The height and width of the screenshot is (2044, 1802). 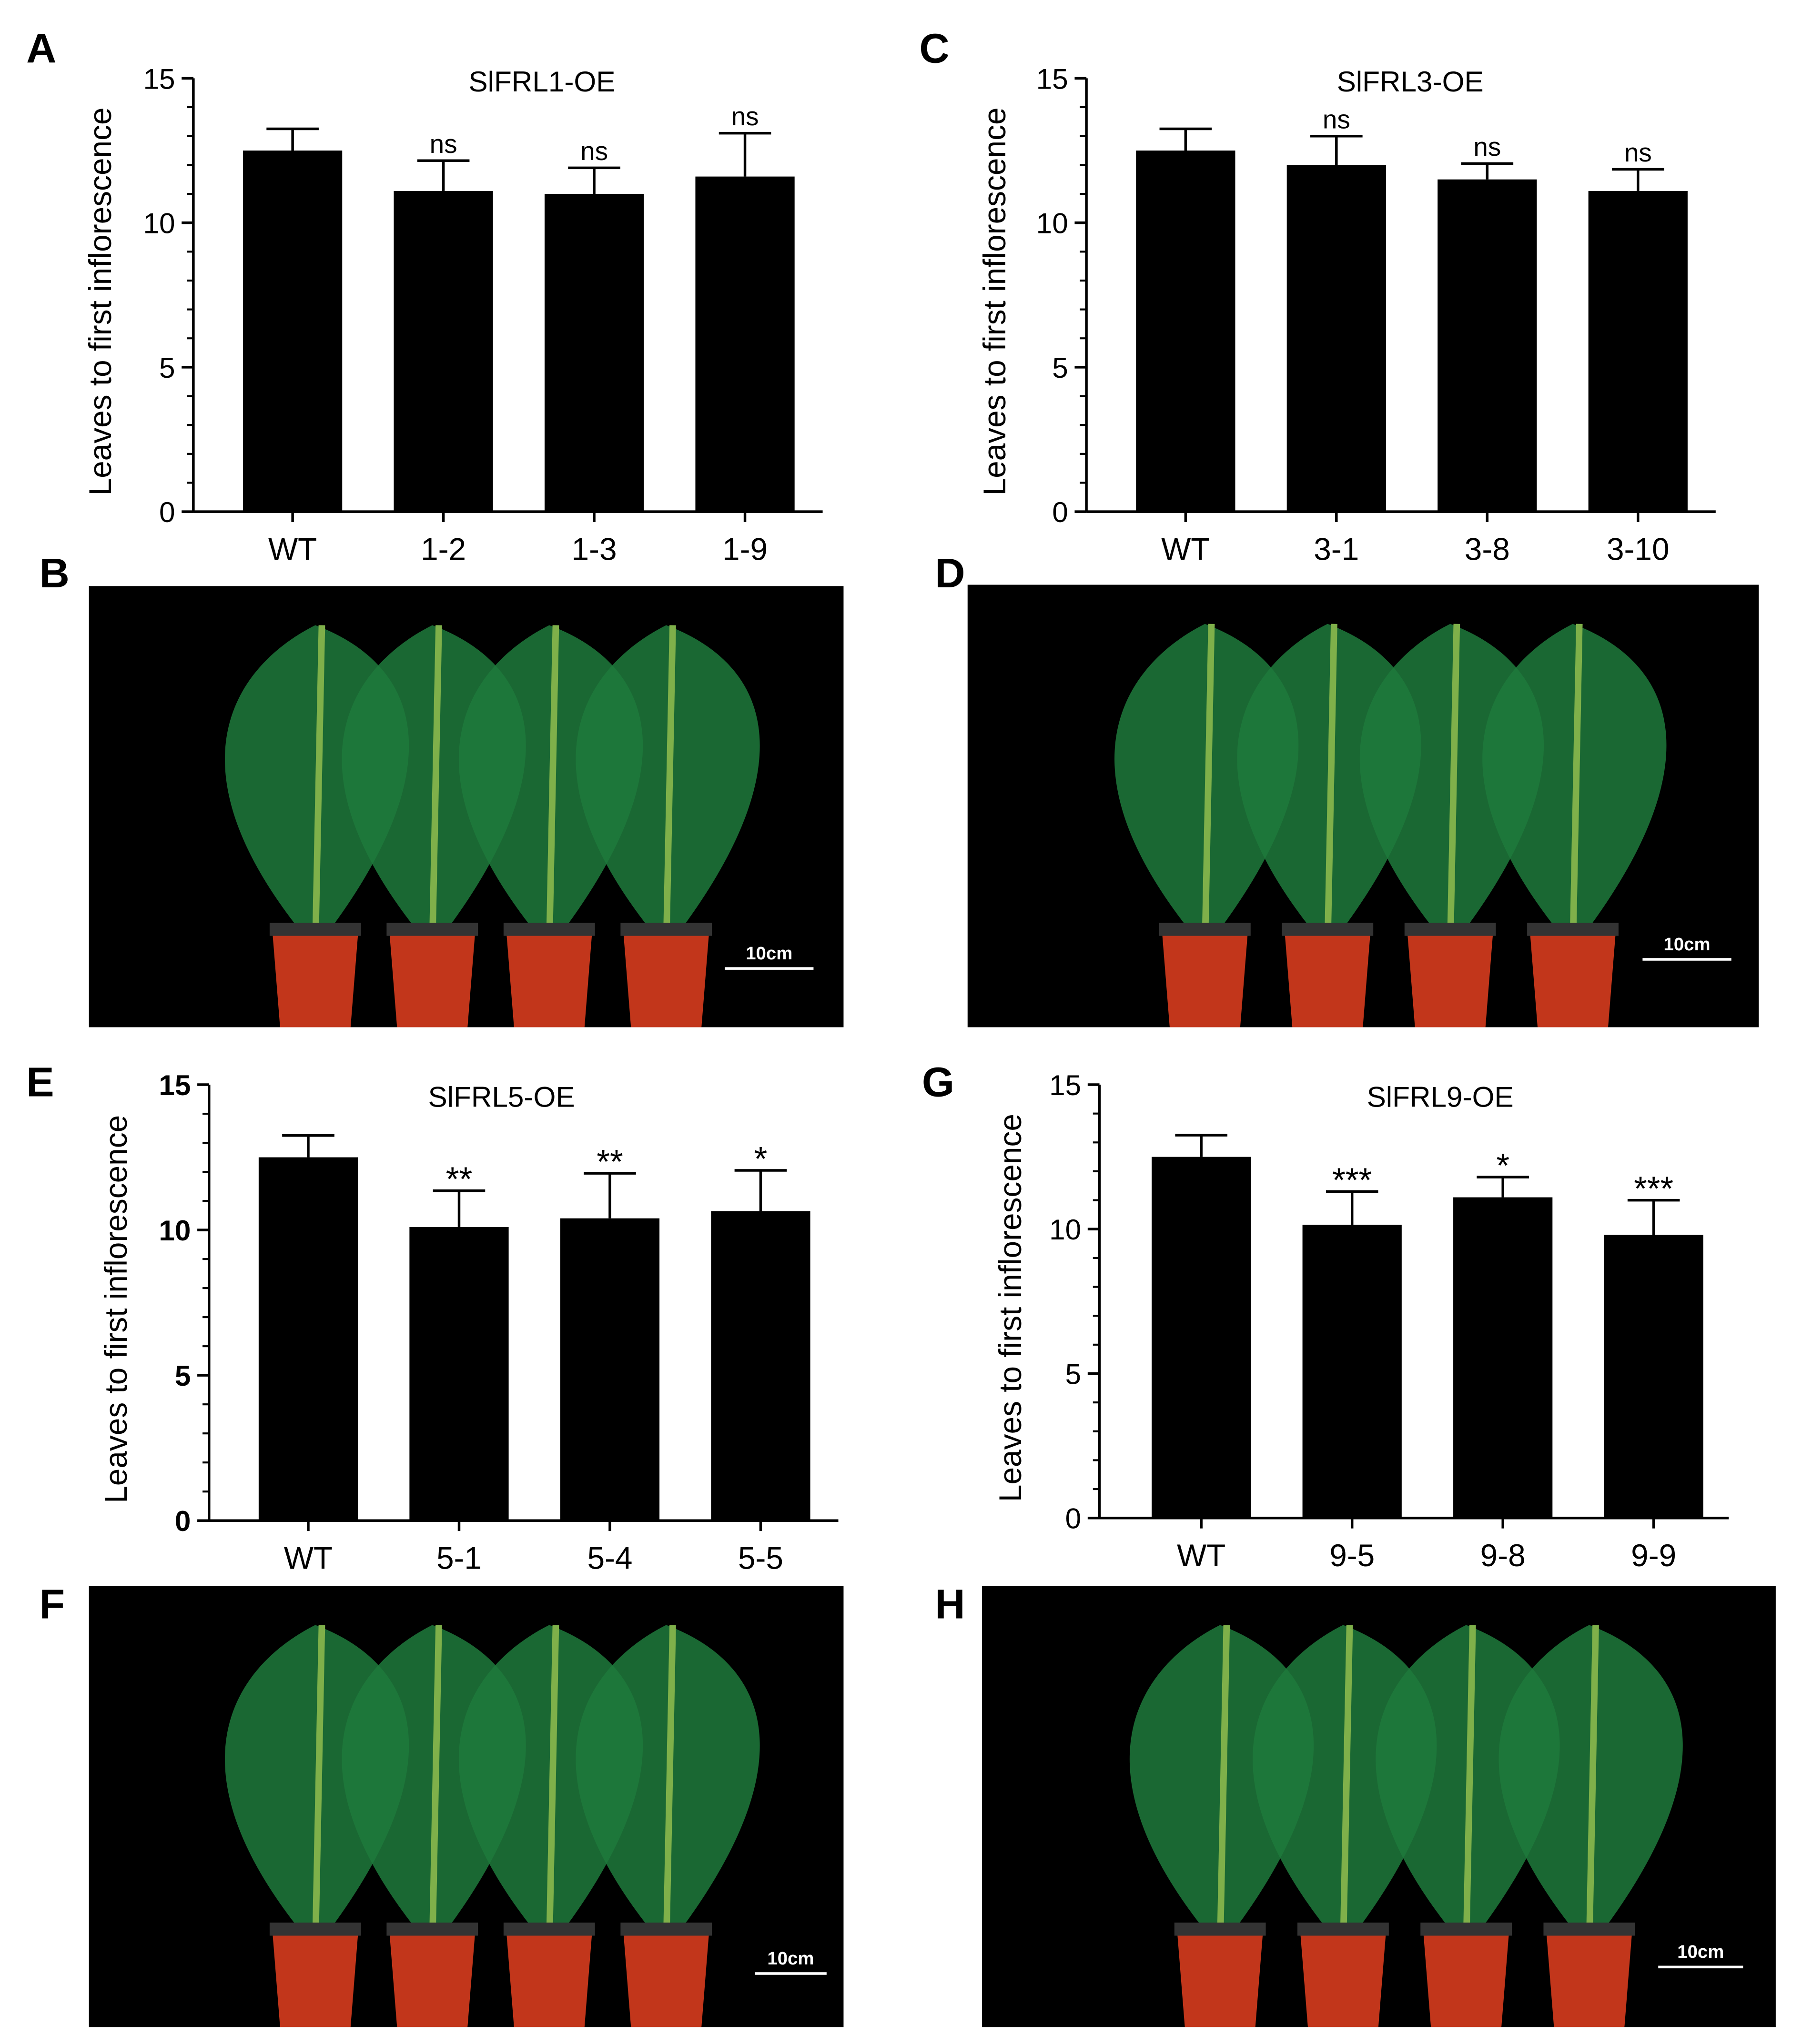 What do you see at coordinates (609, 1558) in the screenshot?
I see `x-tick-label: 5-4` at bounding box center [609, 1558].